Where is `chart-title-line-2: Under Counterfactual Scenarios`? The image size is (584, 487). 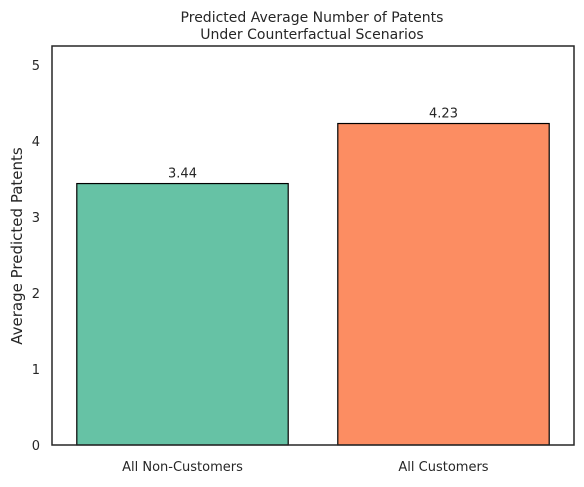 chart-title-line-2: Under Counterfactual Scenarios is located at coordinates (311, 35).